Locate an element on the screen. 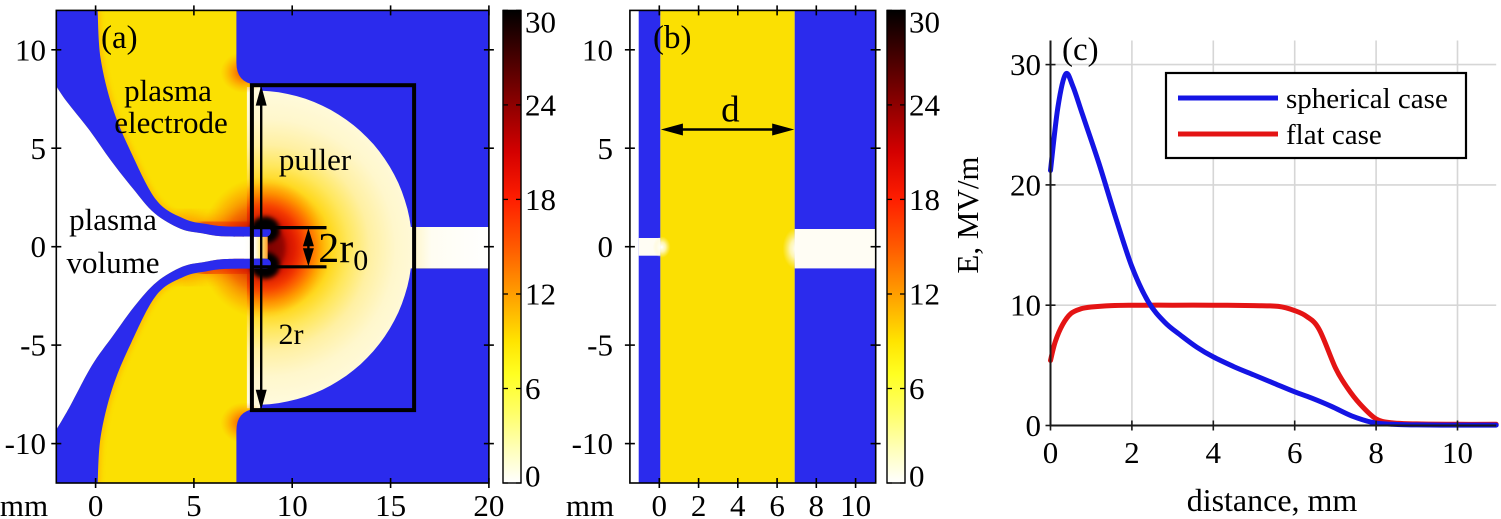 Image resolution: width=1501 pixels, height=519 pixels. svg-text: d is located at coordinates (730, 110).